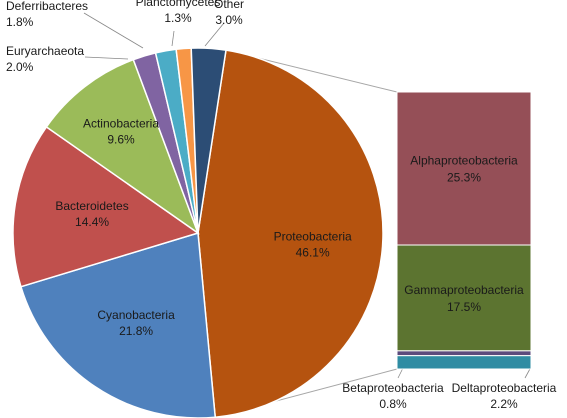  Describe the element at coordinates (20, 67) in the screenshot. I see `pie-value-euryarchaeota: 2.0%` at that location.